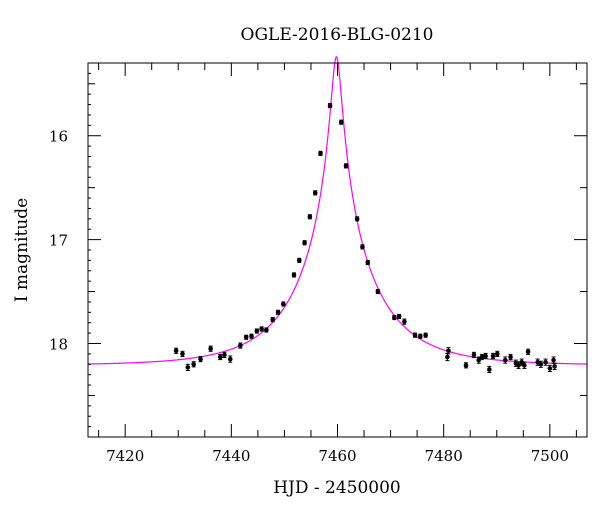 This screenshot has width=600, height=512. What do you see at coordinates (22, 250) in the screenshot?
I see `y-axis-label: I magnitude` at bounding box center [22, 250].